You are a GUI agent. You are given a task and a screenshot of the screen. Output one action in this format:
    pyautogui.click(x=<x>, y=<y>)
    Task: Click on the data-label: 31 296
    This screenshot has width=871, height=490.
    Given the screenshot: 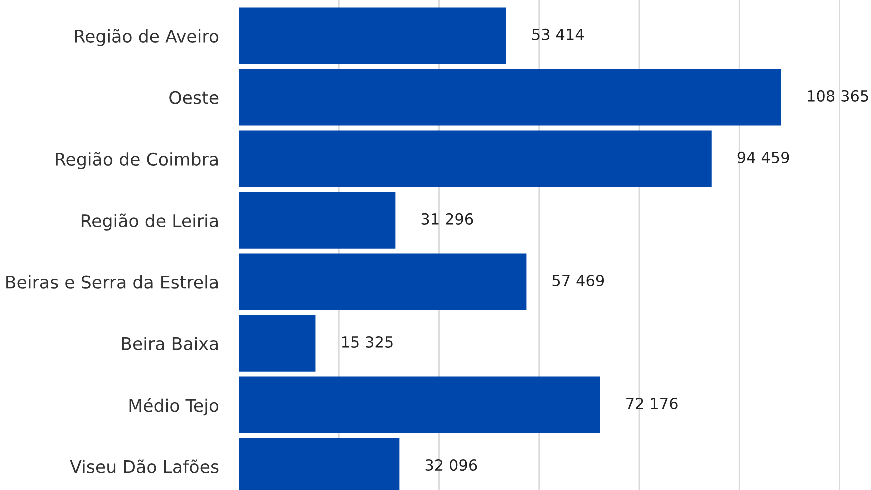 What is the action you would take?
    pyautogui.click(x=448, y=219)
    